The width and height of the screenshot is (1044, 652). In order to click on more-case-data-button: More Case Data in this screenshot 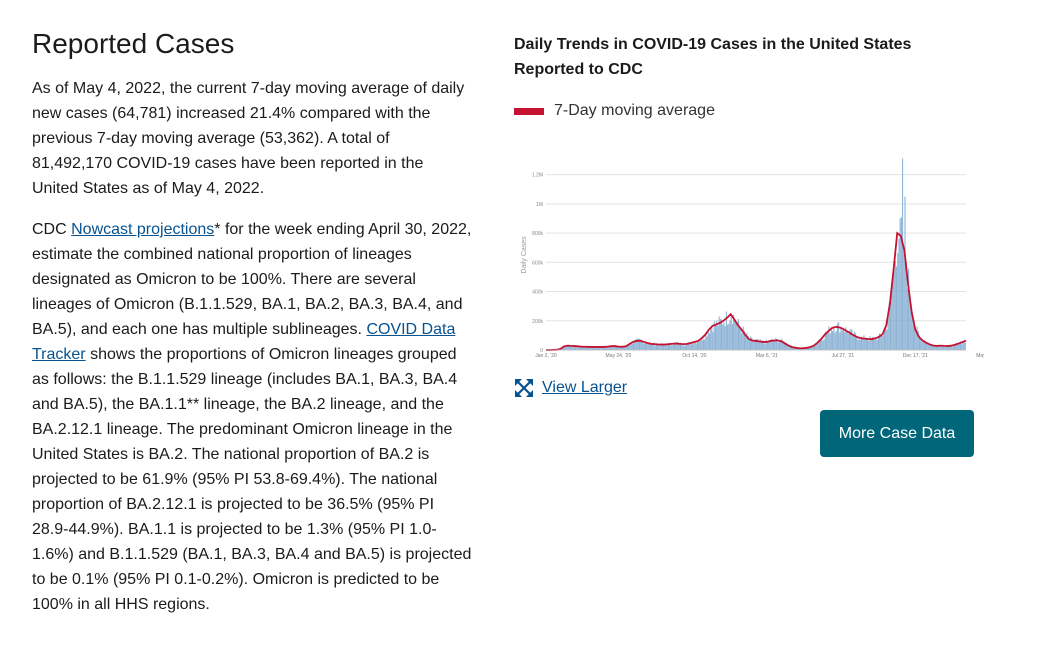, I will do `click(897, 433)`.